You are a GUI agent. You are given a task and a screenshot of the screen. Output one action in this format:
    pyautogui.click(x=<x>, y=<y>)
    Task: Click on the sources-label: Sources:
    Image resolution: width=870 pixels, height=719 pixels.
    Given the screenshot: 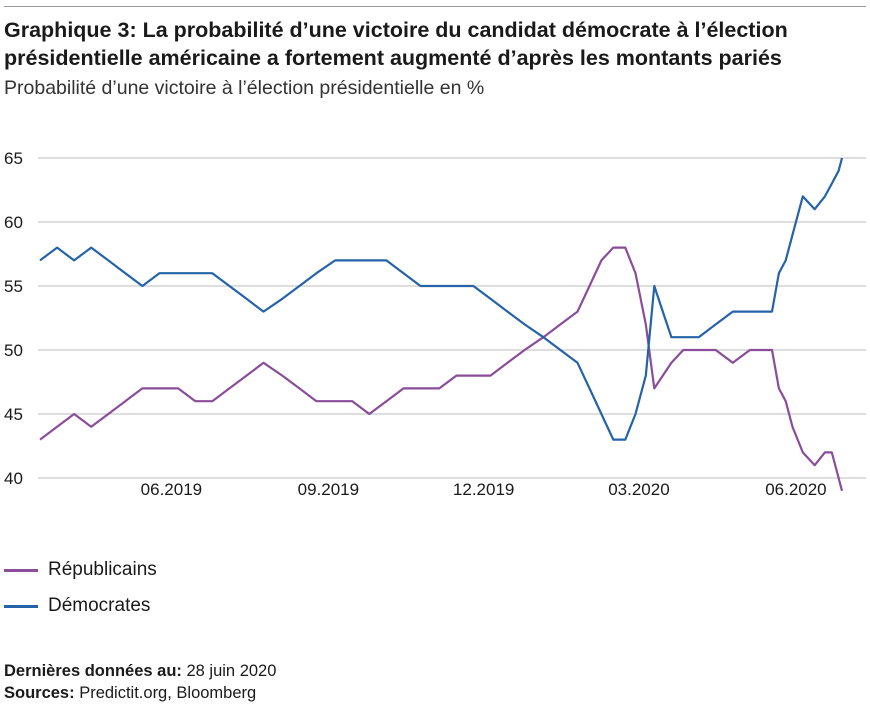 What is the action you would take?
    pyautogui.click(x=39, y=693)
    